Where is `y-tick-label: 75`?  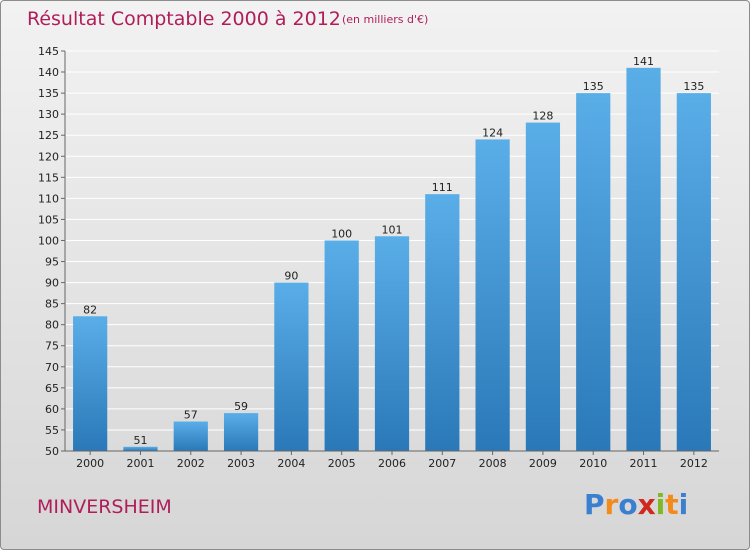 y-tick-label: 75 is located at coordinates (52, 346).